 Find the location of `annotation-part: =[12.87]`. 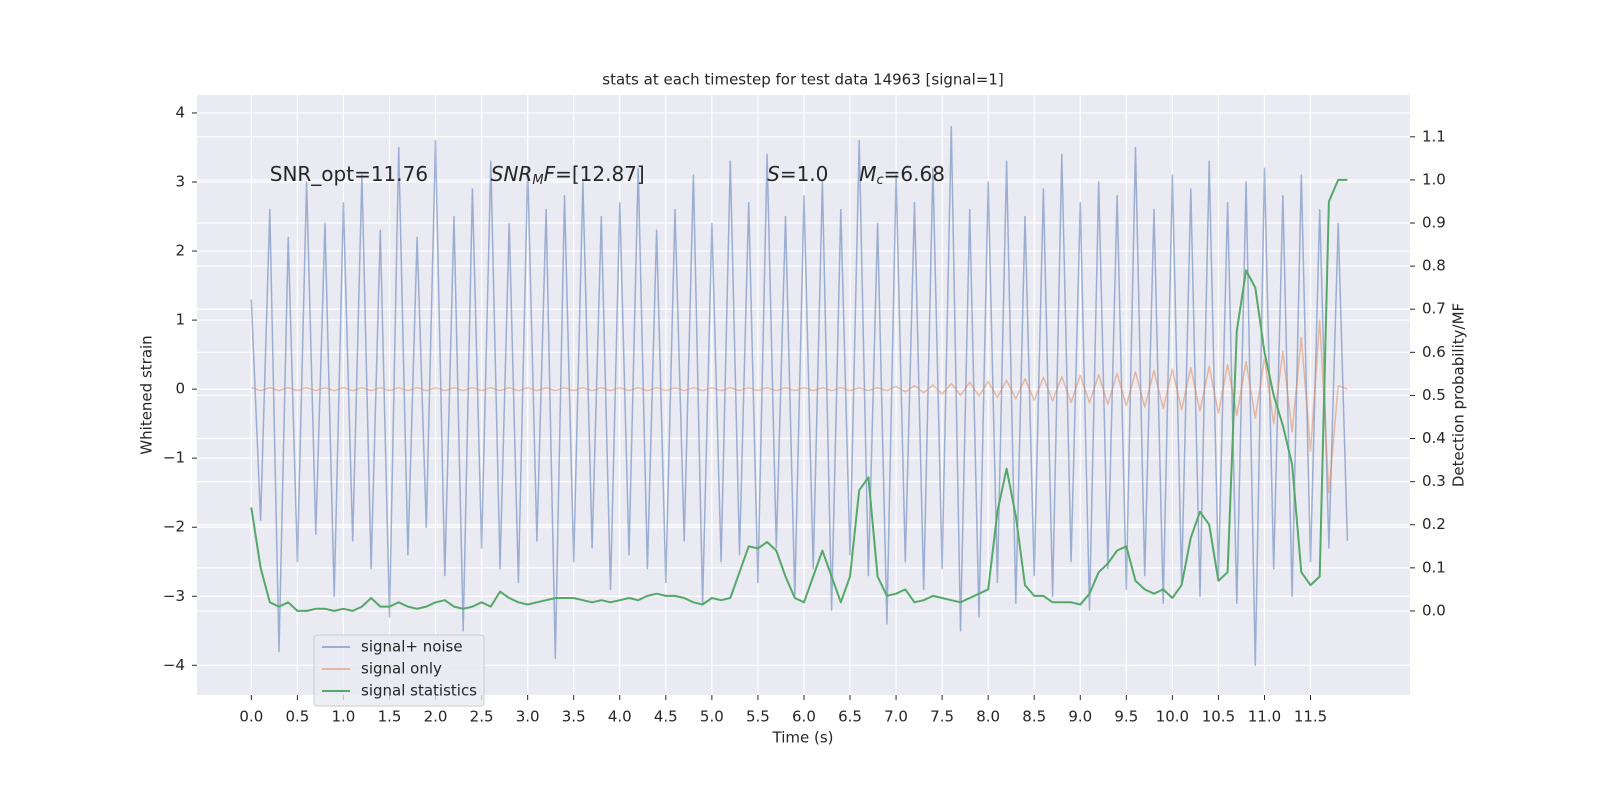

annotation-part: =[12.87] is located at coordinates (600, 174).